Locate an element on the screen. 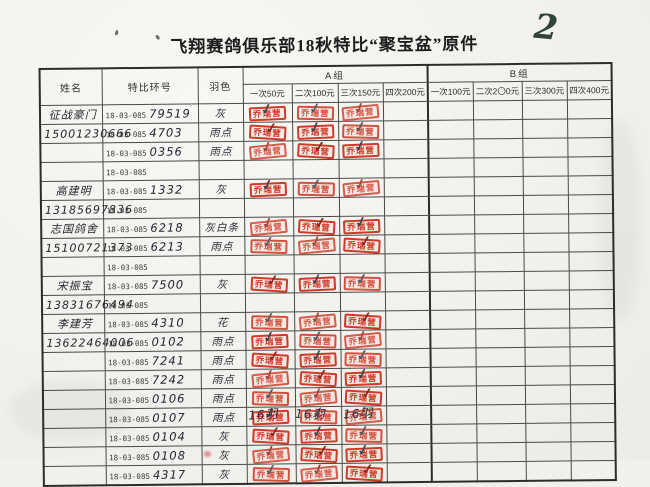 Image resolution: width=650 pixels, height=487 pixels. member-name-cell: 13185697836 is located at coordinates (86, 209).